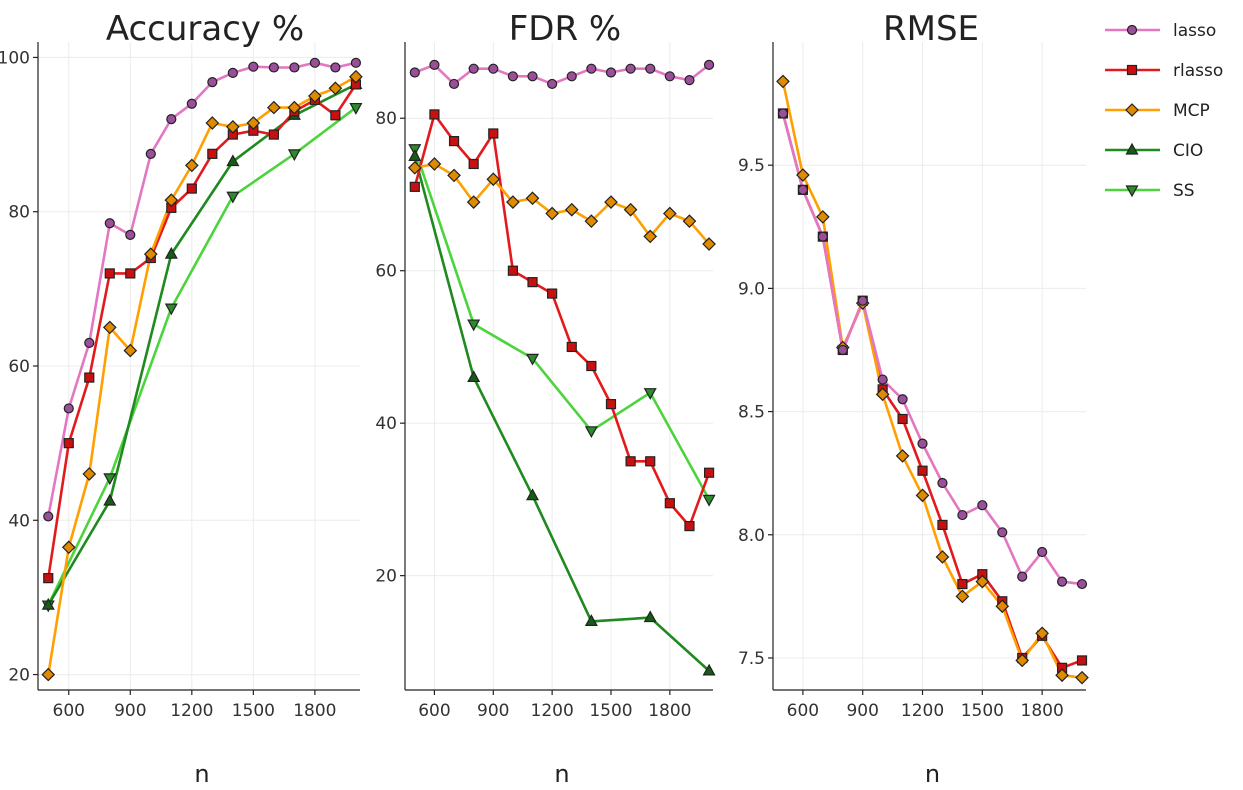  I want to click on series-points-lasso, so click(562, 74).